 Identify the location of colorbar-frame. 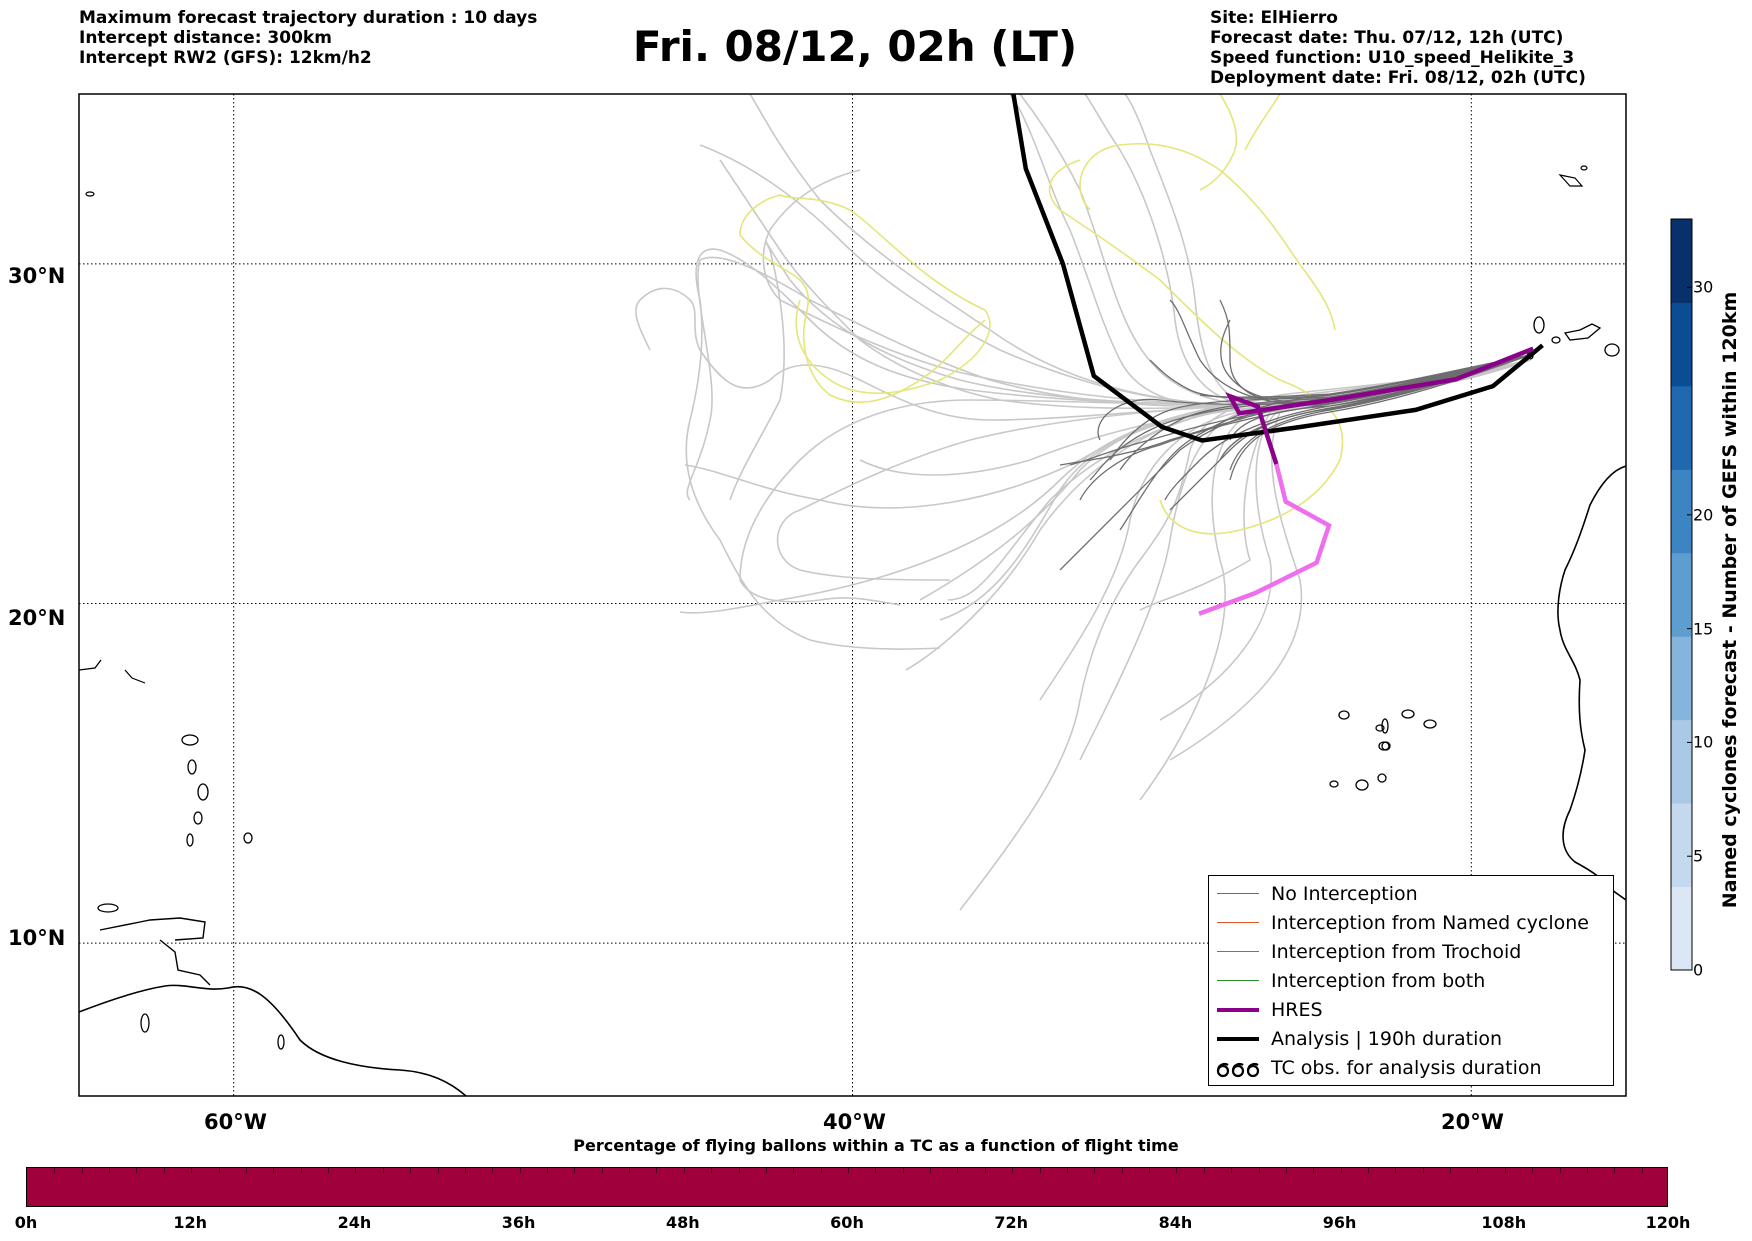
(1681, 594).